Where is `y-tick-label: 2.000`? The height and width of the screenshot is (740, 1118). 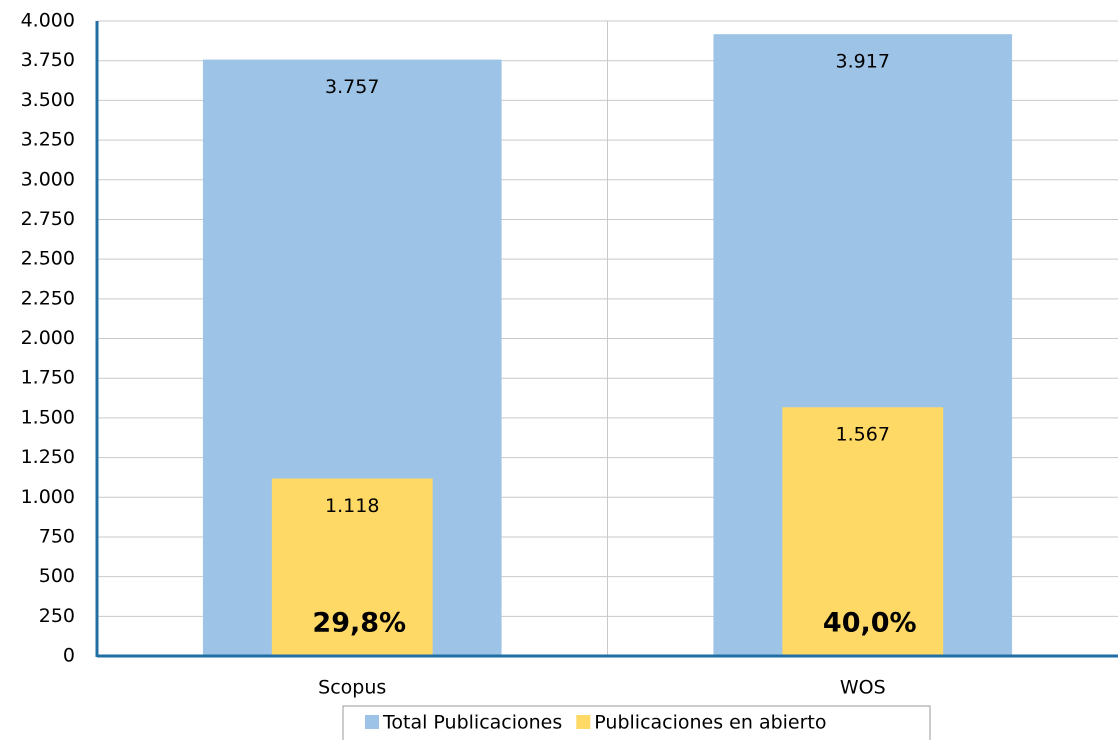
y-tick-label: 2.000 is located at coordinates (48, 338).